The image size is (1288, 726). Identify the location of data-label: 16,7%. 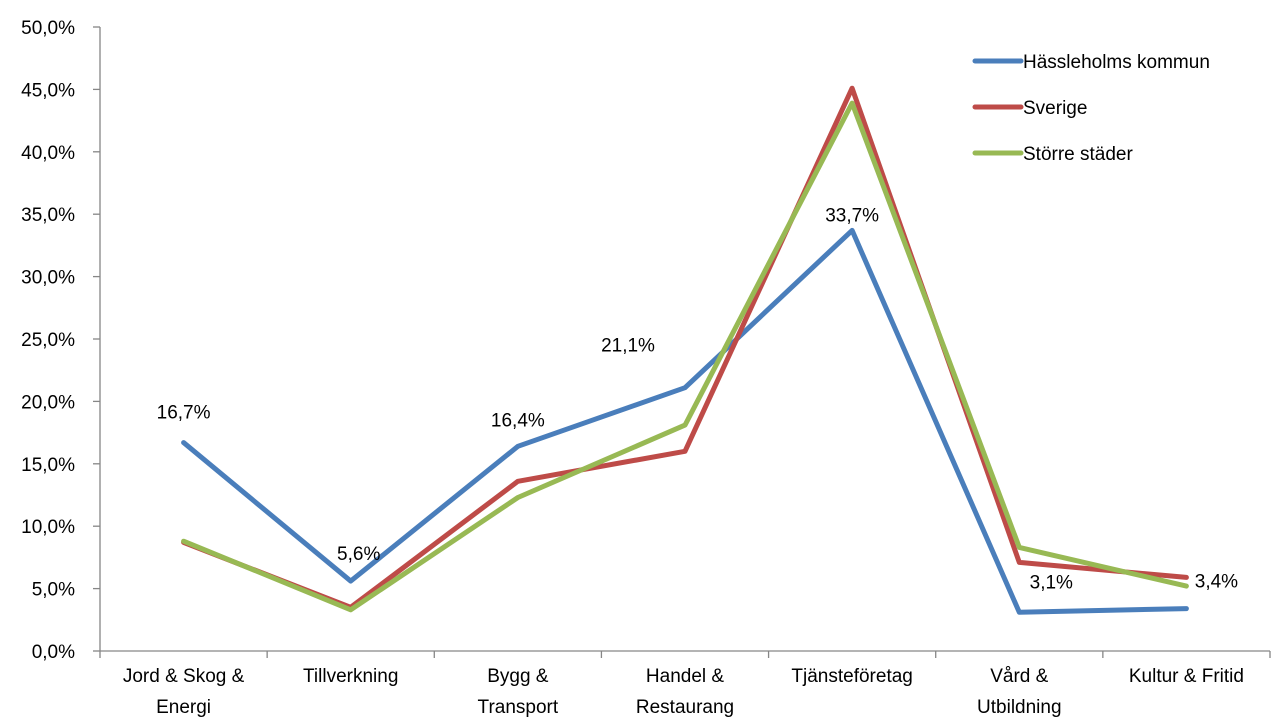
(184, 413).